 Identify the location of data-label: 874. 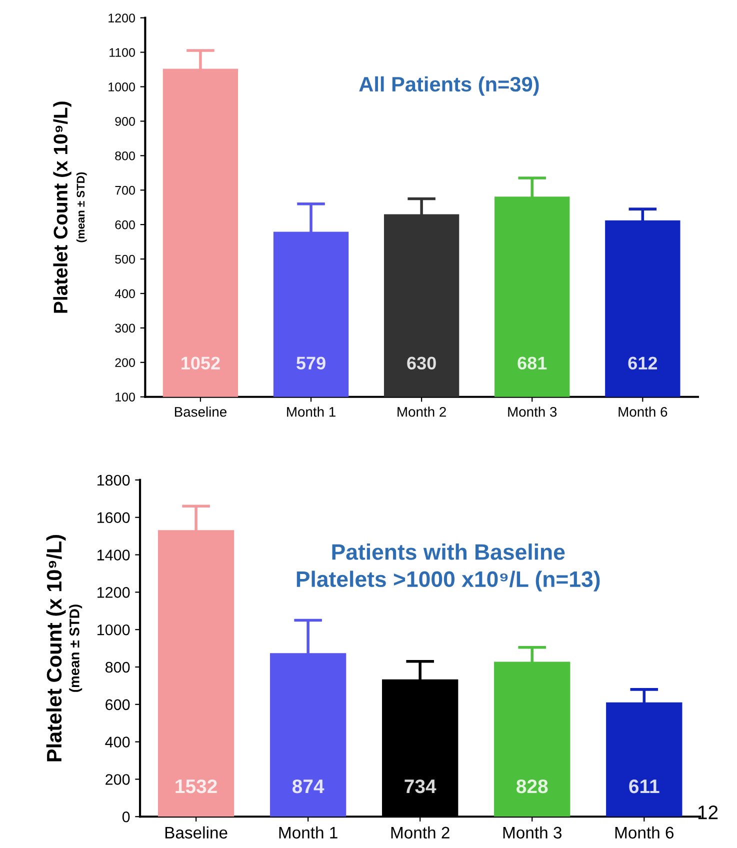
(308, 786).